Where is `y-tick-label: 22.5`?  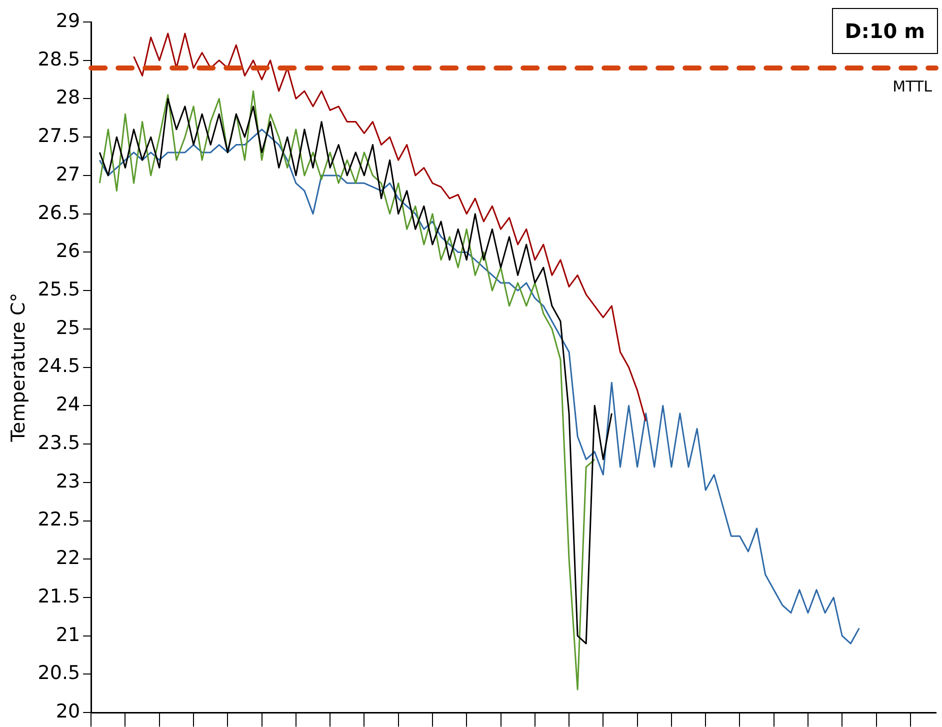 y-tick-label: 22.5 is located at coordinates (59, 519).